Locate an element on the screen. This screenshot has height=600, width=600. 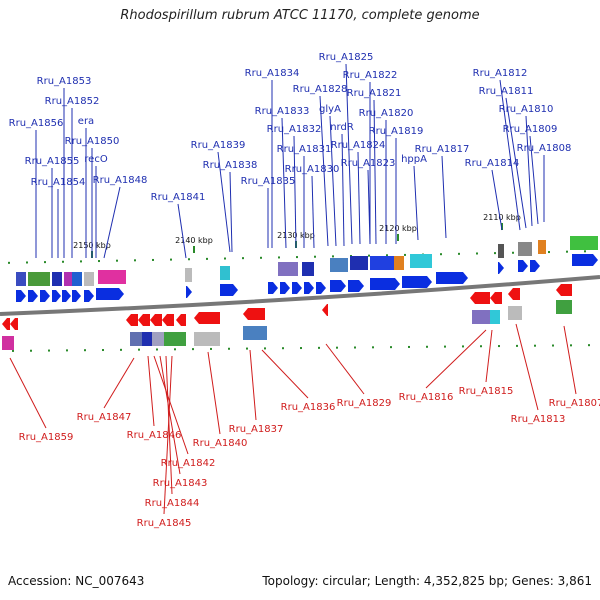
gene-label: Rru_A1811 is located at coordinates (506, 91).